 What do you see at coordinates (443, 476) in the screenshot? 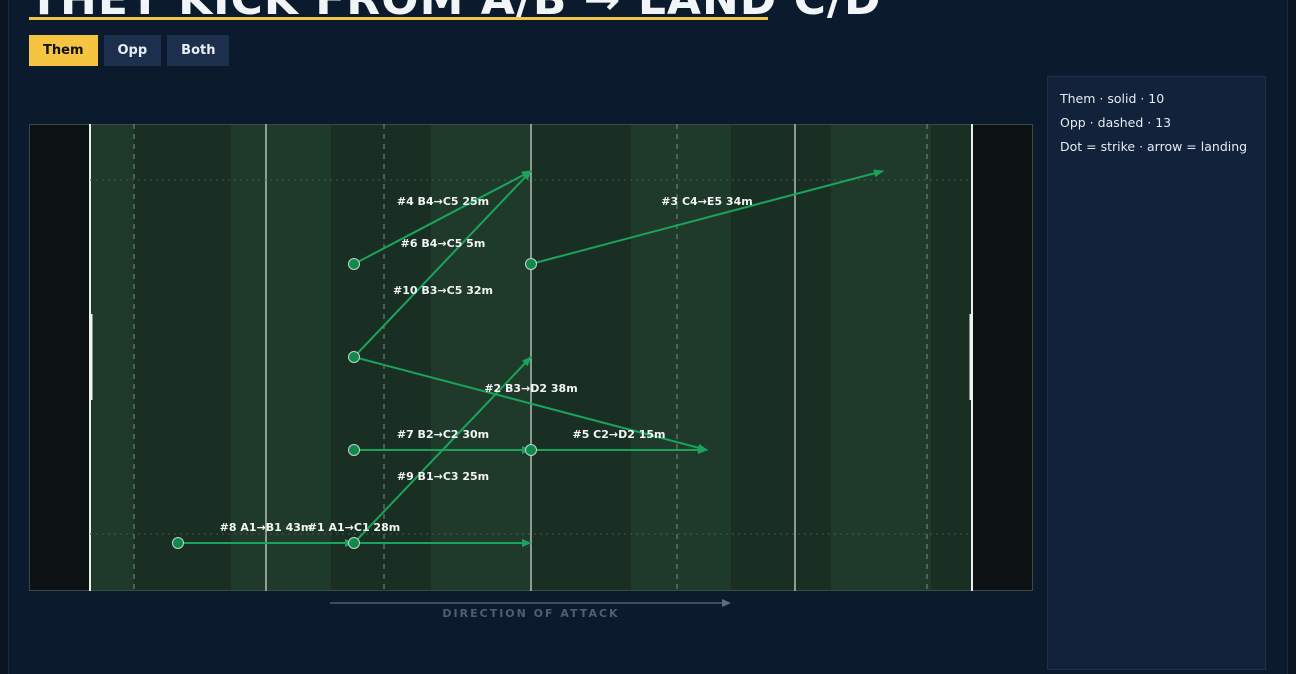
I see `kick-label: #9 B1→C3 25m` at bounding box center [443, 476].